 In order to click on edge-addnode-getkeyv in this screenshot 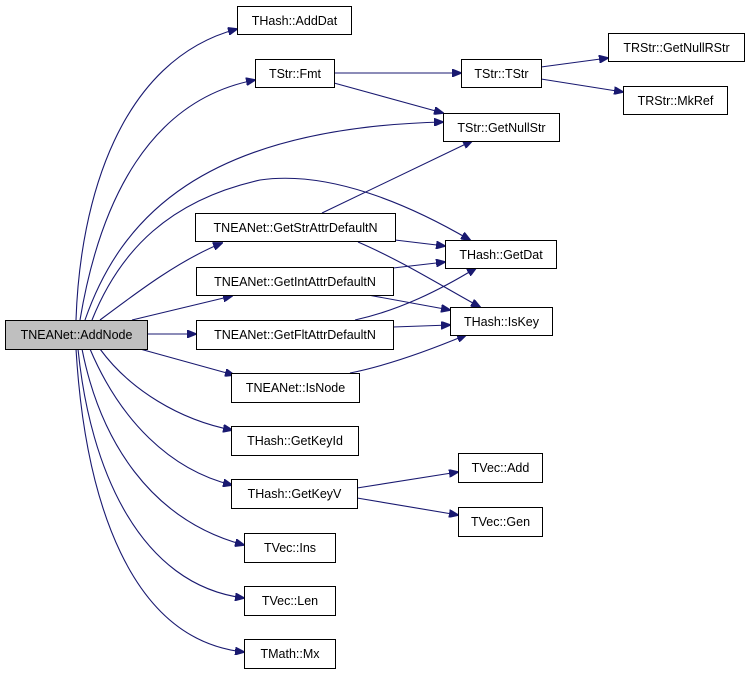, I will do `click(160, 416)`.